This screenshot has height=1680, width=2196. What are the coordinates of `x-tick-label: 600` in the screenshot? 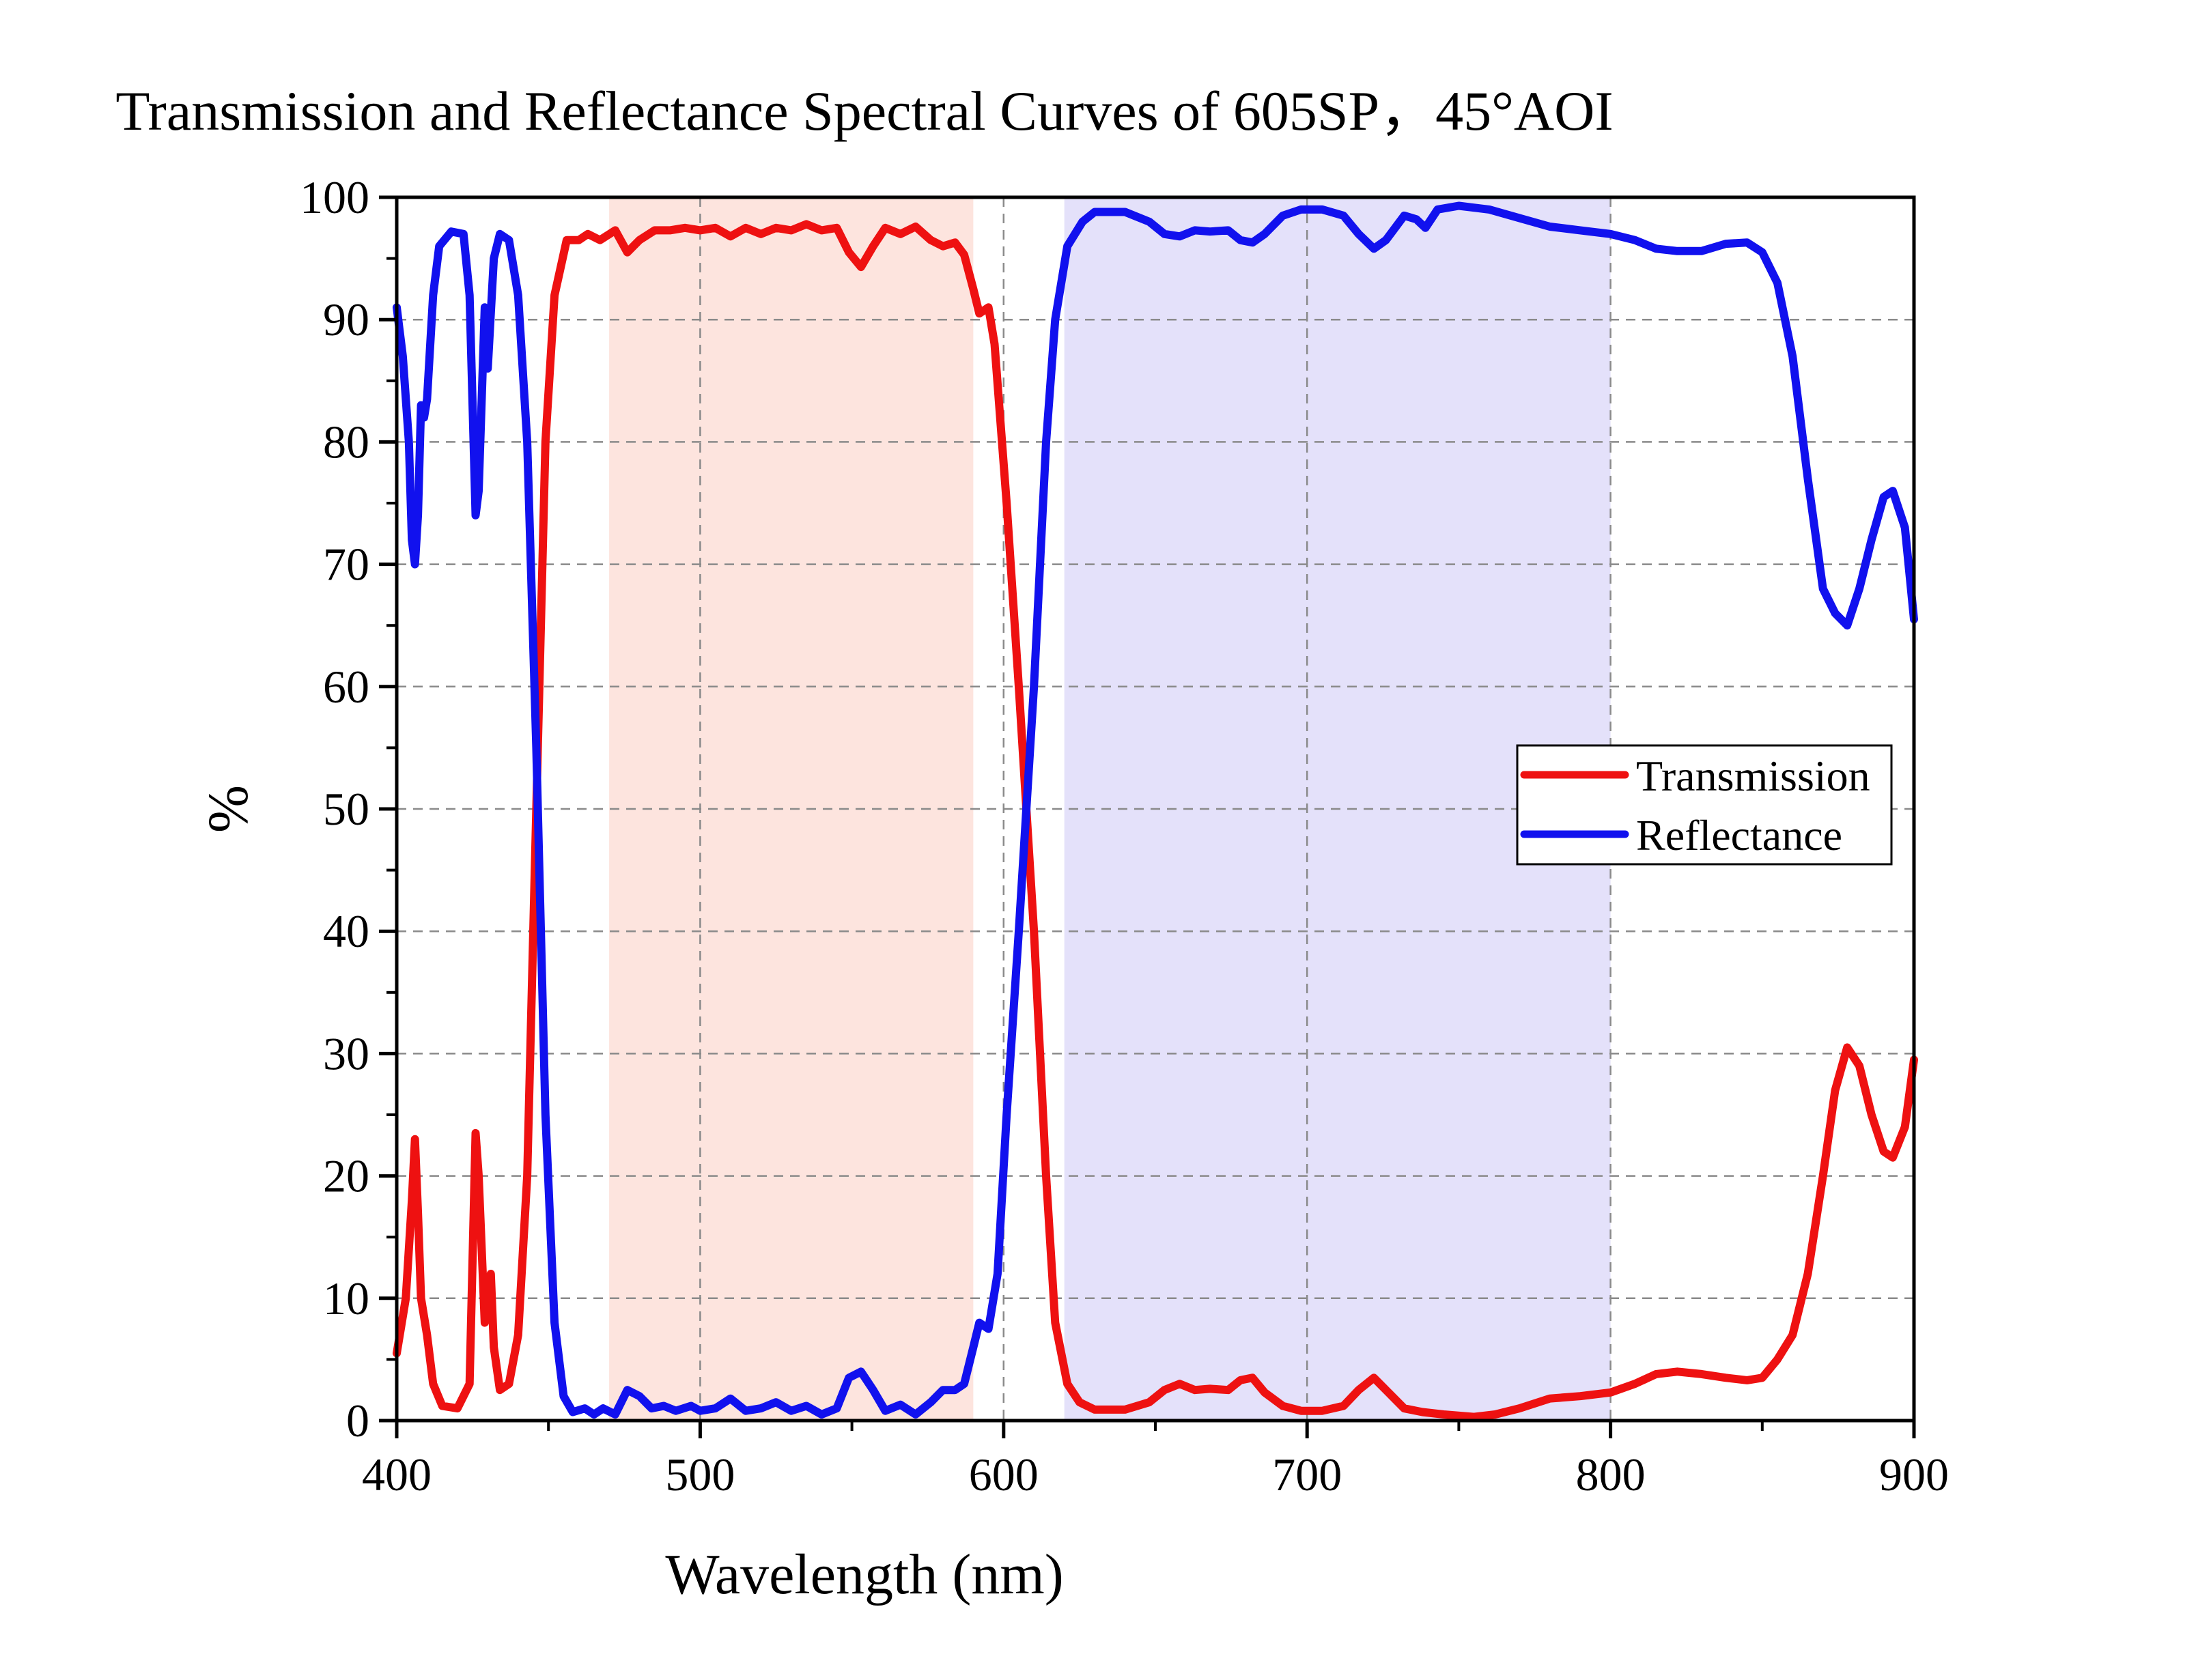 It's located at (1004, 1474).